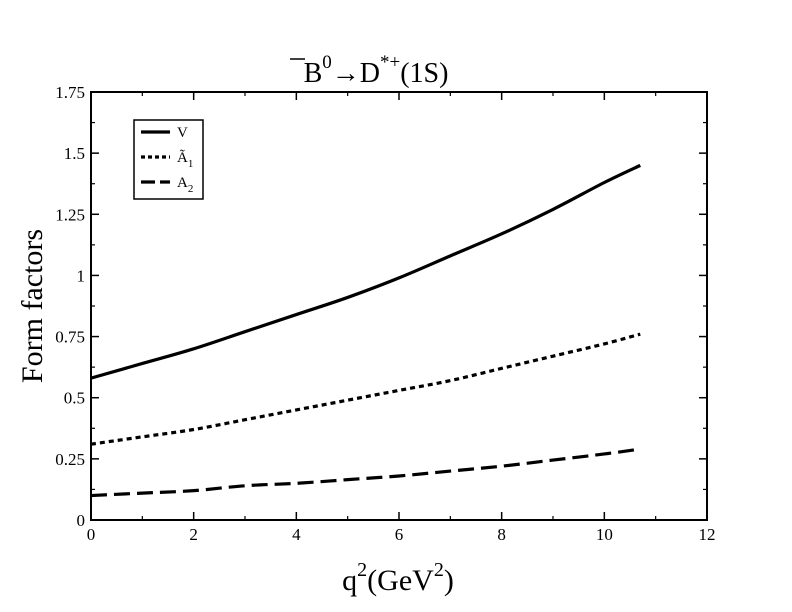  I want to click on x-label-q-sup: 2, so click(362, 570).